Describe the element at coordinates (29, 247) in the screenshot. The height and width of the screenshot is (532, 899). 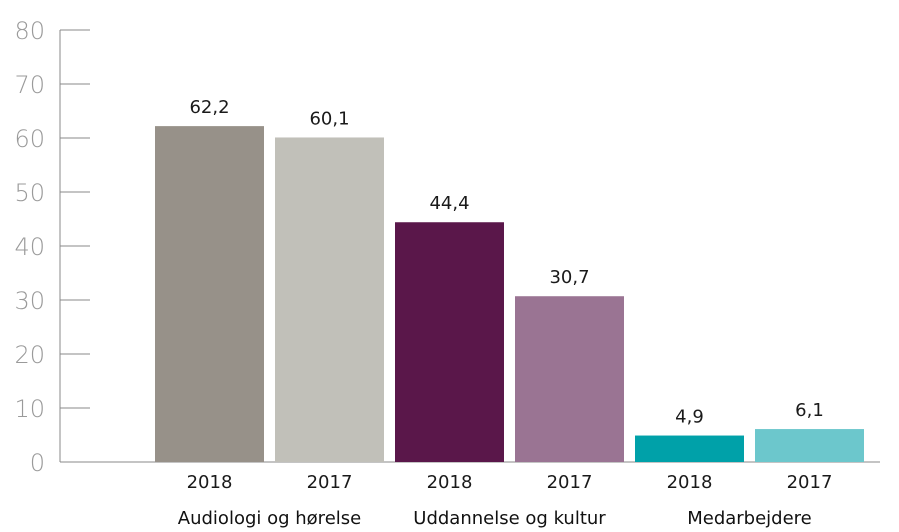
I see `y-tick-label: 40` at that location.